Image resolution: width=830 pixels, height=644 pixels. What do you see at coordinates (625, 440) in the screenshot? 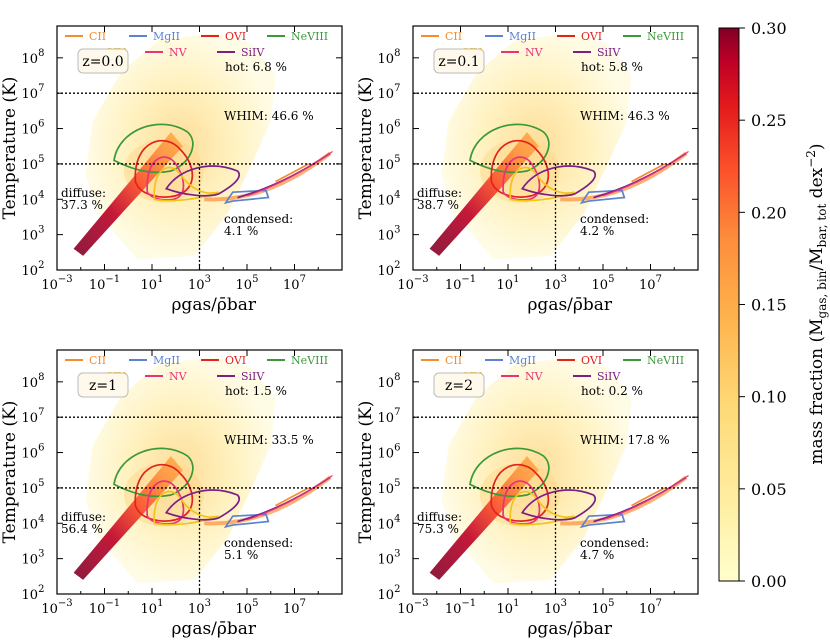
I see `whim-label: WHIM: 17.8 %` at bounding box center [625, 440].